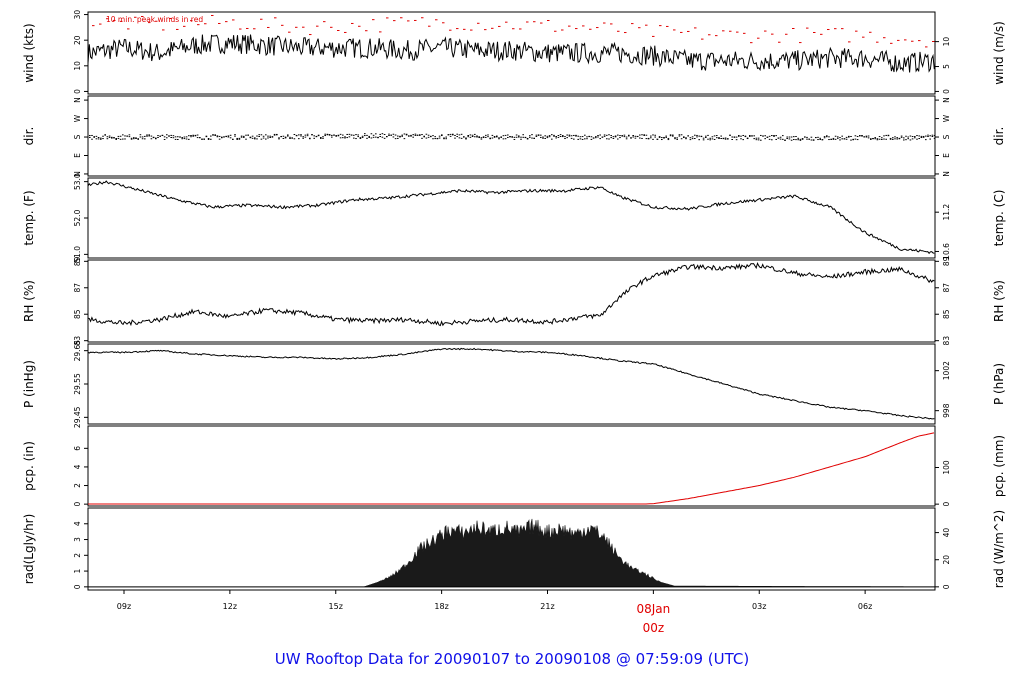 Image resolution: width=1024 pixels, height=700 pixels. I want to click on ytick-left-label: 30, so click(77, 15).